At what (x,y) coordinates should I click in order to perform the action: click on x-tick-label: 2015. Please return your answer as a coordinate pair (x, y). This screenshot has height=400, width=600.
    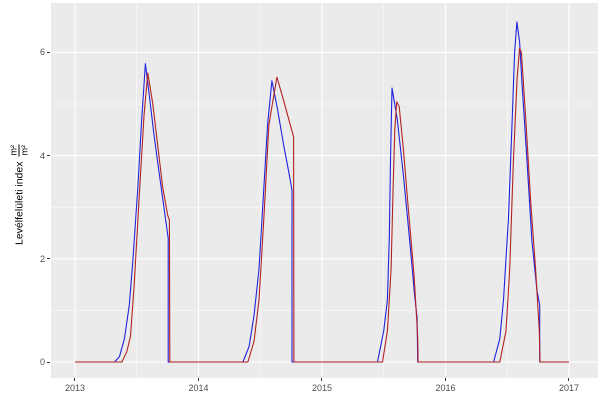
    Looking at the image, I should click on (321, 388).